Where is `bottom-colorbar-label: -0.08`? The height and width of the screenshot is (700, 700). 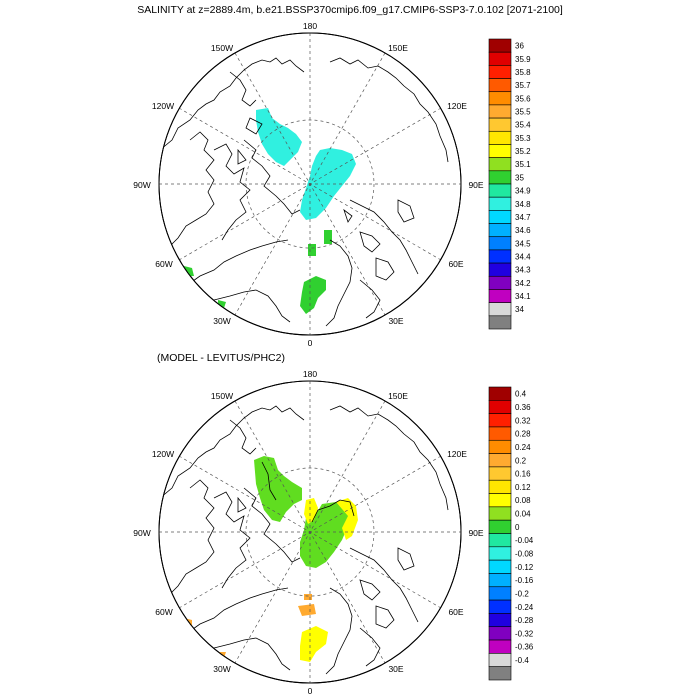 bottom-colorbar-label: -0.08 is located at coordinates (524, 553).